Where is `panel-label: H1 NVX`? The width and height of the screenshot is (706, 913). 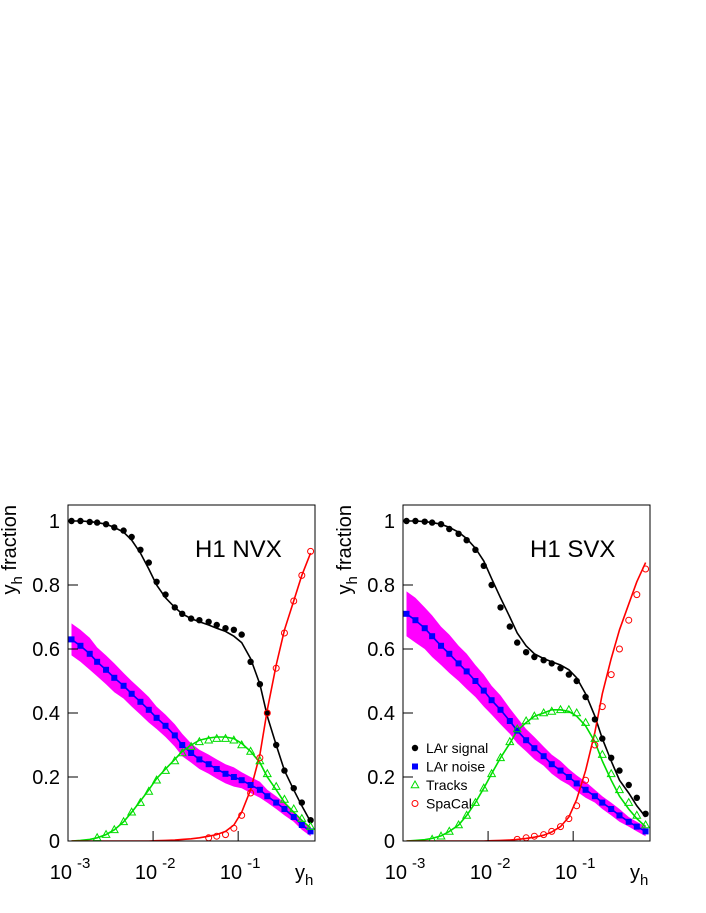
panel-label: H1 NVX is located at coordinates (238, 549).